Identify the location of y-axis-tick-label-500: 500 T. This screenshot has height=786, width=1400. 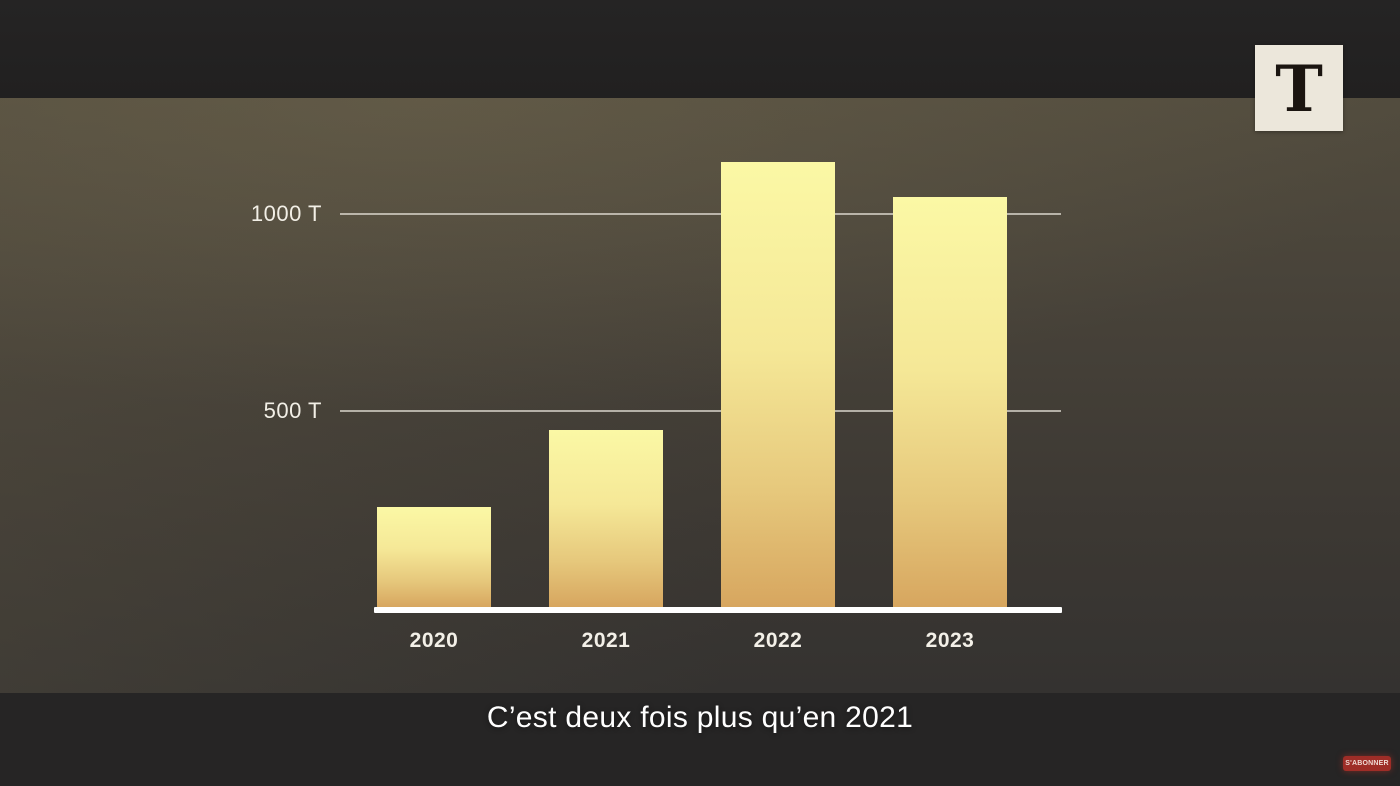
(292, 410).